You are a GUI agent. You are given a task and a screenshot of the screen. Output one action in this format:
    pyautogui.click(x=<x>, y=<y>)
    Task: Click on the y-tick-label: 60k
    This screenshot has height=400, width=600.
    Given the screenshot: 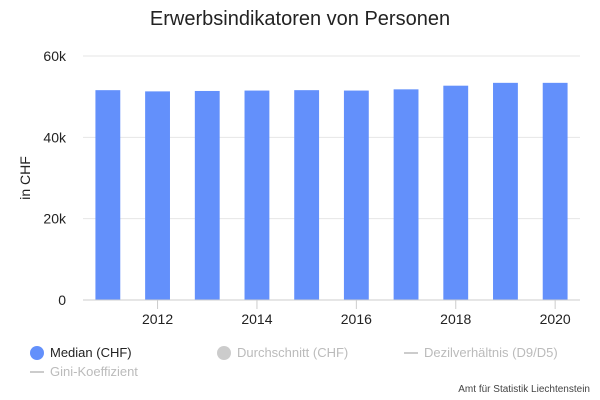 What is the action you would take?
    pyautogui.click(x=55, y=56)
    